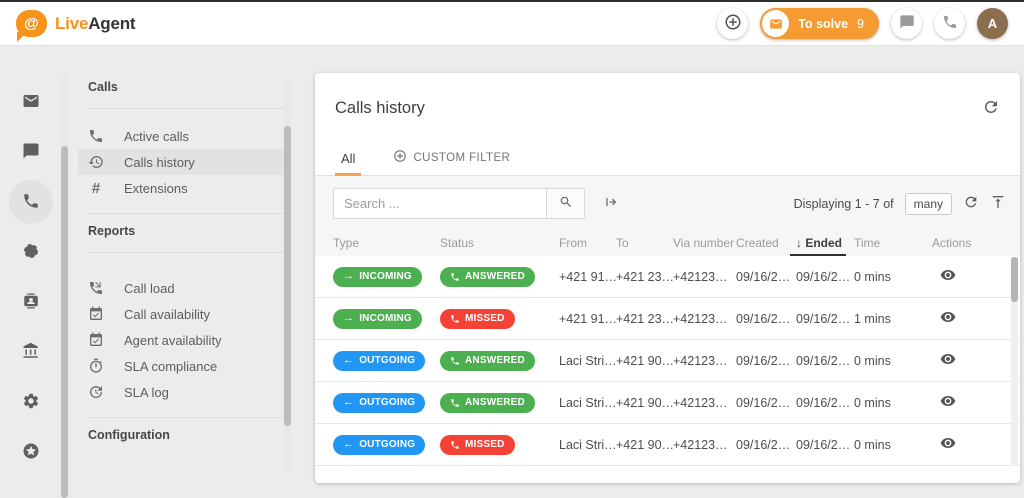 This screenshot has width=1024, height=498. I want to click on column-header-via-number: Via number, so click(704, 242).